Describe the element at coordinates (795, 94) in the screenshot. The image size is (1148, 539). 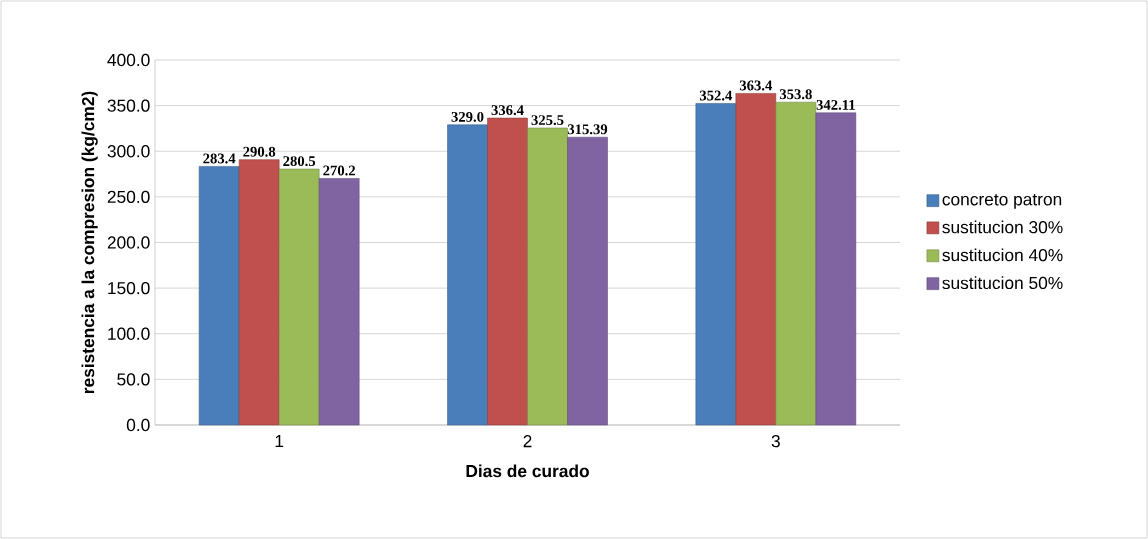
I see `data-label: 353.8` at that location.